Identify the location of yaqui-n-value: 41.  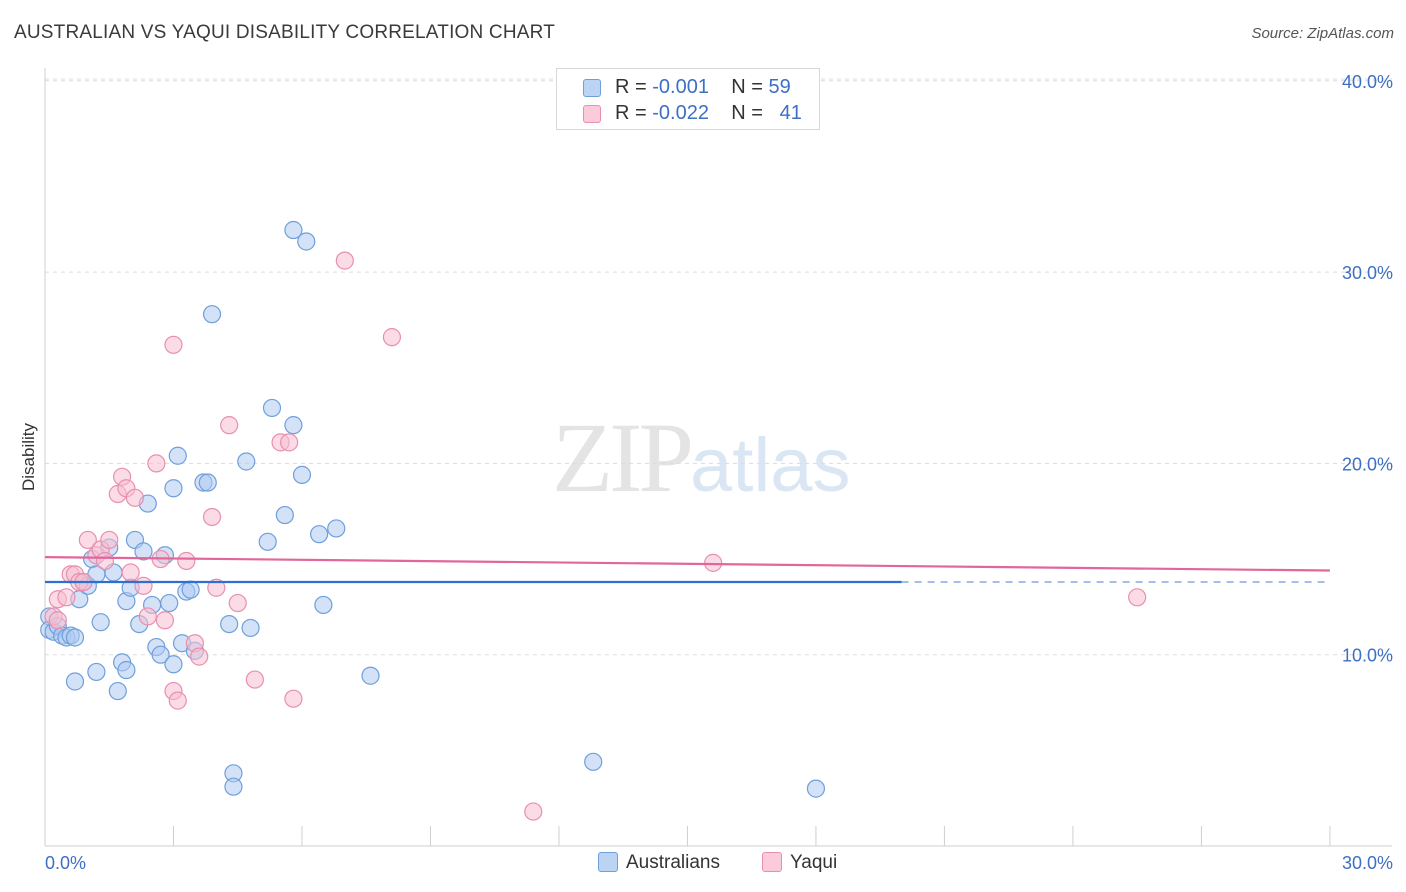
(790, 113).